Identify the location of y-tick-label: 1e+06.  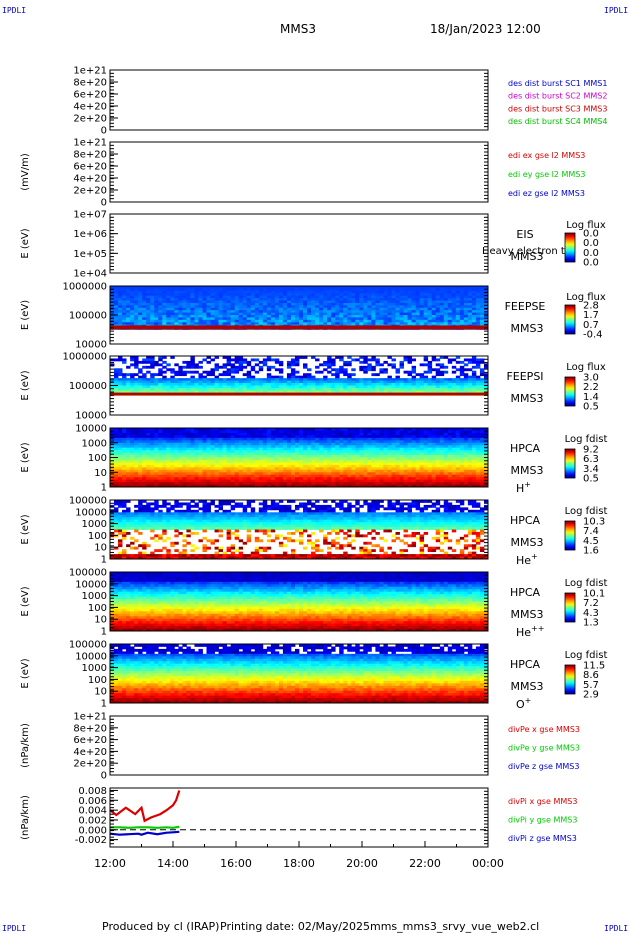
(90, 234).